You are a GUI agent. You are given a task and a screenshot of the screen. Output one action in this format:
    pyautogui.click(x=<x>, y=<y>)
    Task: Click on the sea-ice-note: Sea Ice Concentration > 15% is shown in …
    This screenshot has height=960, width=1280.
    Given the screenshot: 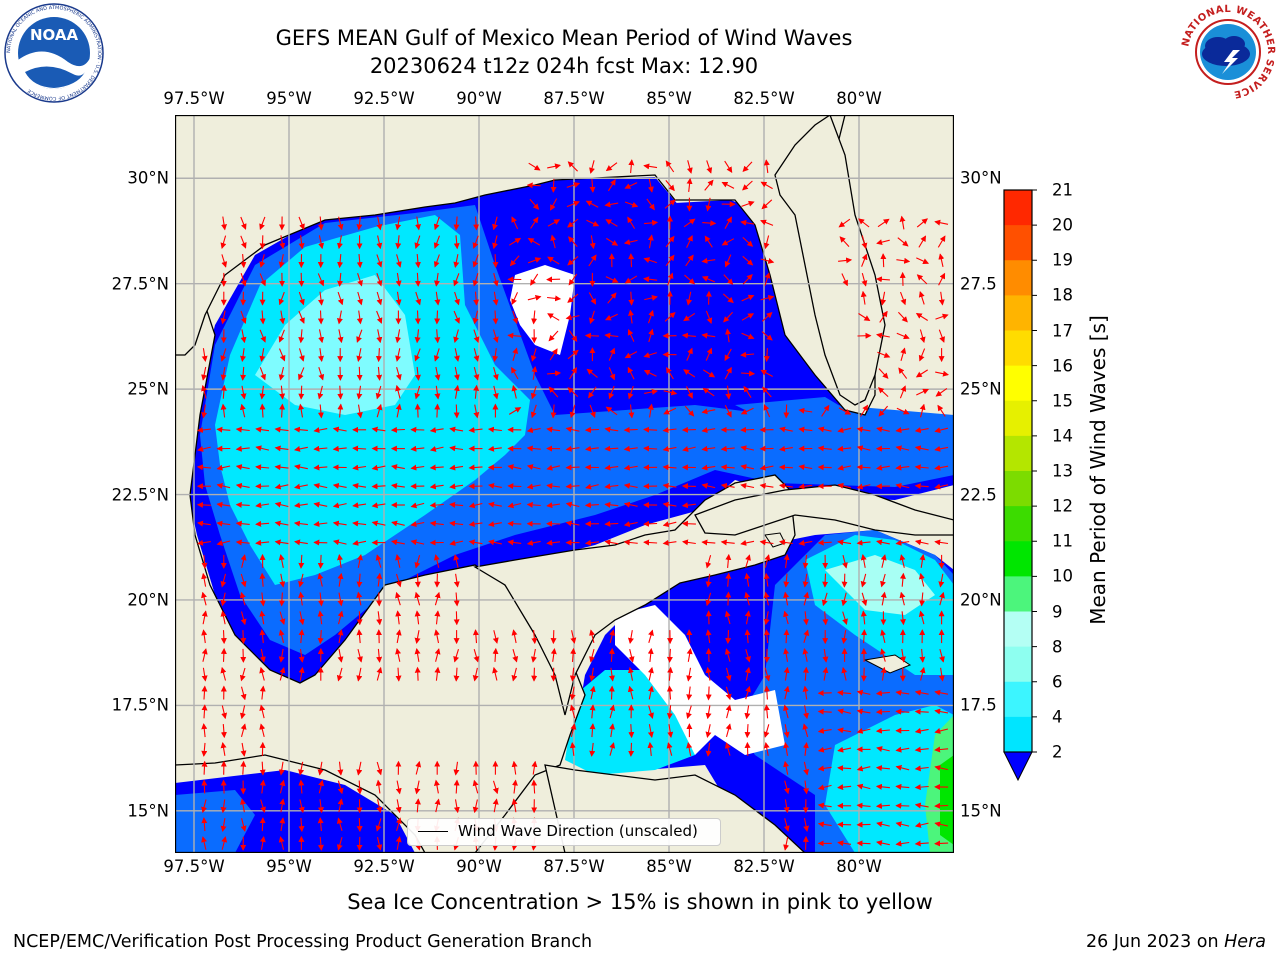 What is the action you would take?
    pyautogui.click(x=640, y=902)
    